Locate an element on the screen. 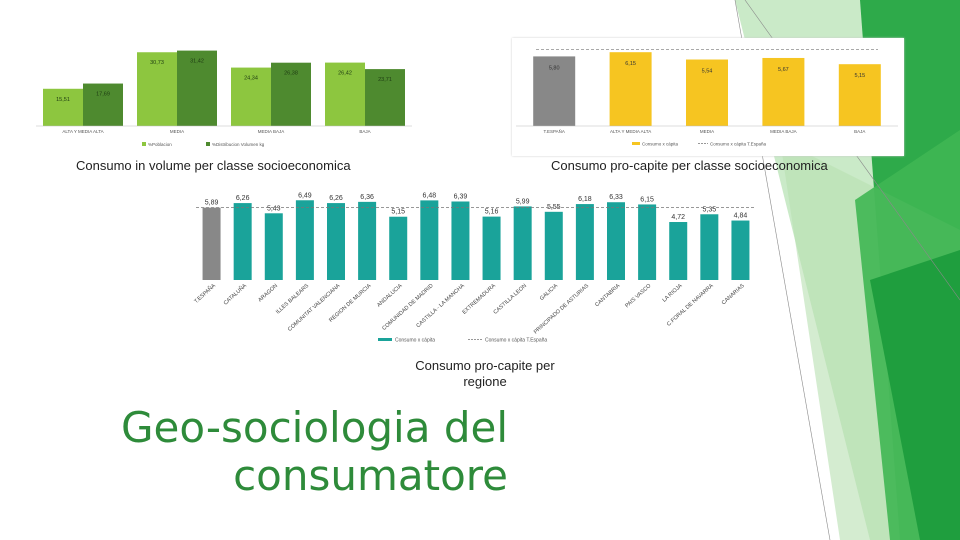 This screenshot has height=540, width=960. bar-value-label: 26,42 is located at coordinates (345, 74).